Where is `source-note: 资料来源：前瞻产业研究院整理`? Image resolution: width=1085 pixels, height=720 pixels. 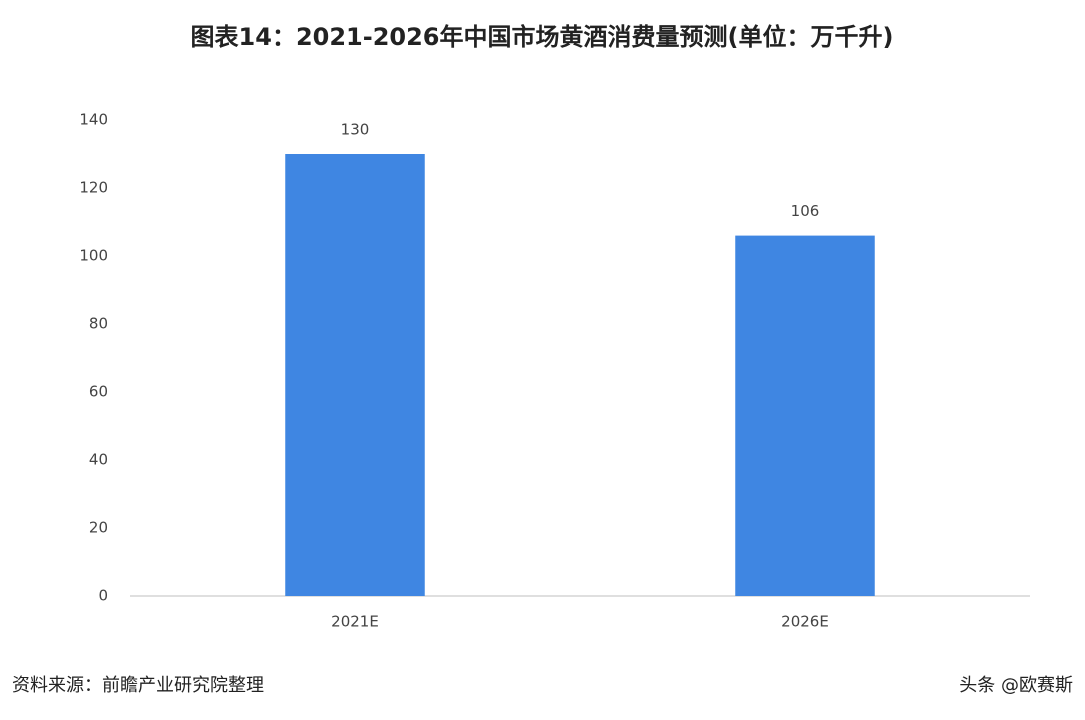 source-note: 资料来源：前瞻产业研究院整理 is located at coordinates (138, 685).